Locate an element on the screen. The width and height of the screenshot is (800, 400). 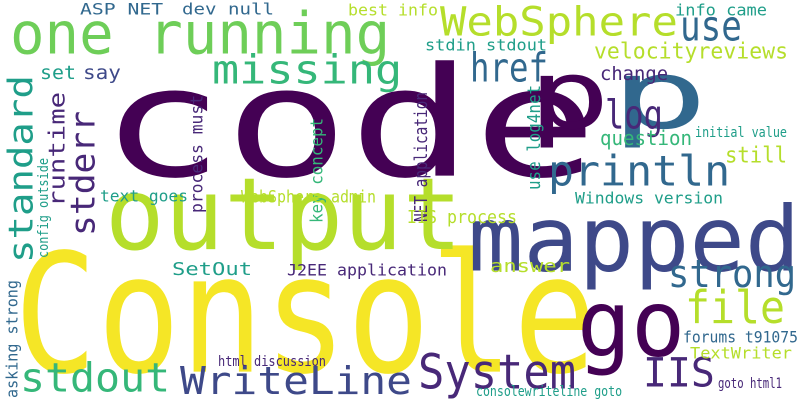
word-best-info: best info is located at coordinates (393, 10).